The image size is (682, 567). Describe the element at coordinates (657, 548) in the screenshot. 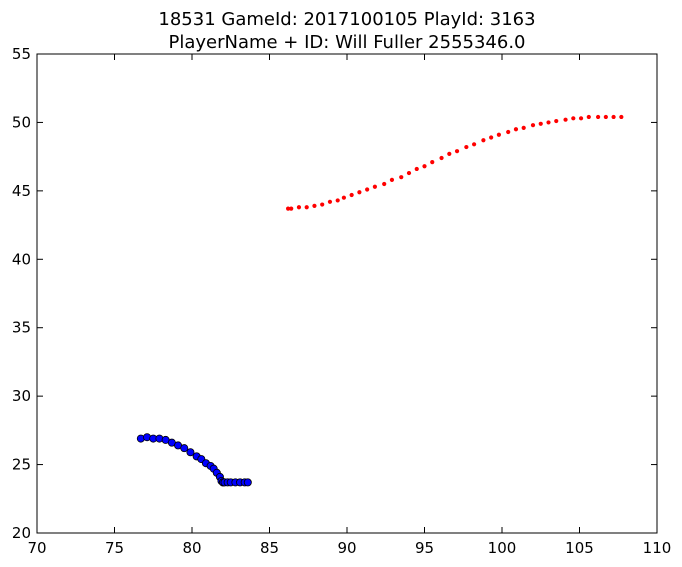

I see `x-tick-label: 110` at that location.